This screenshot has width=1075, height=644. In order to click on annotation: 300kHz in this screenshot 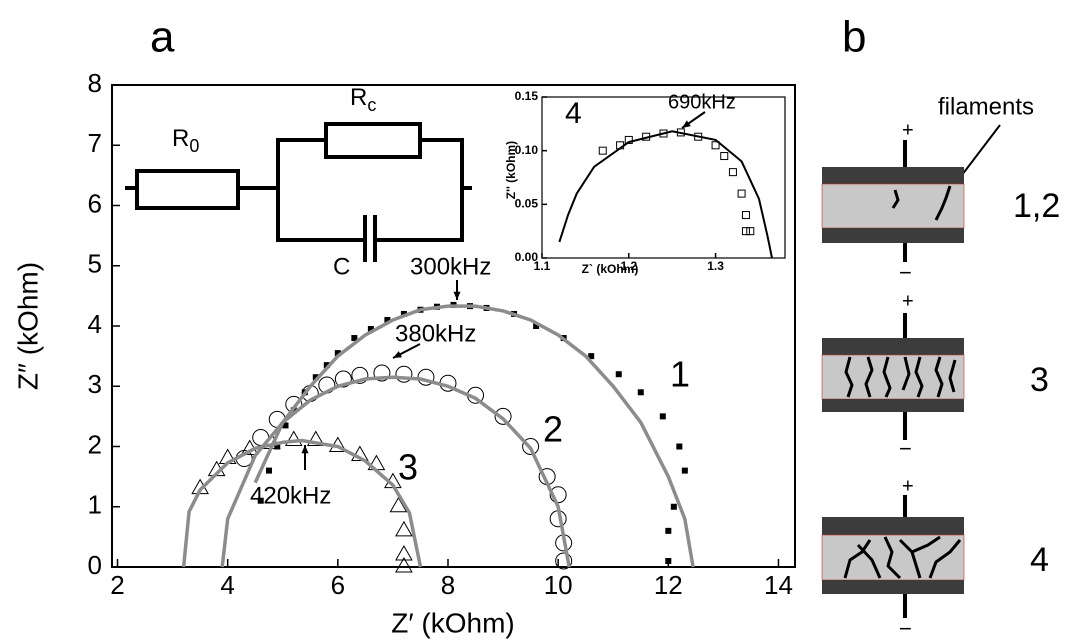, I will do `click(450, 266)`.